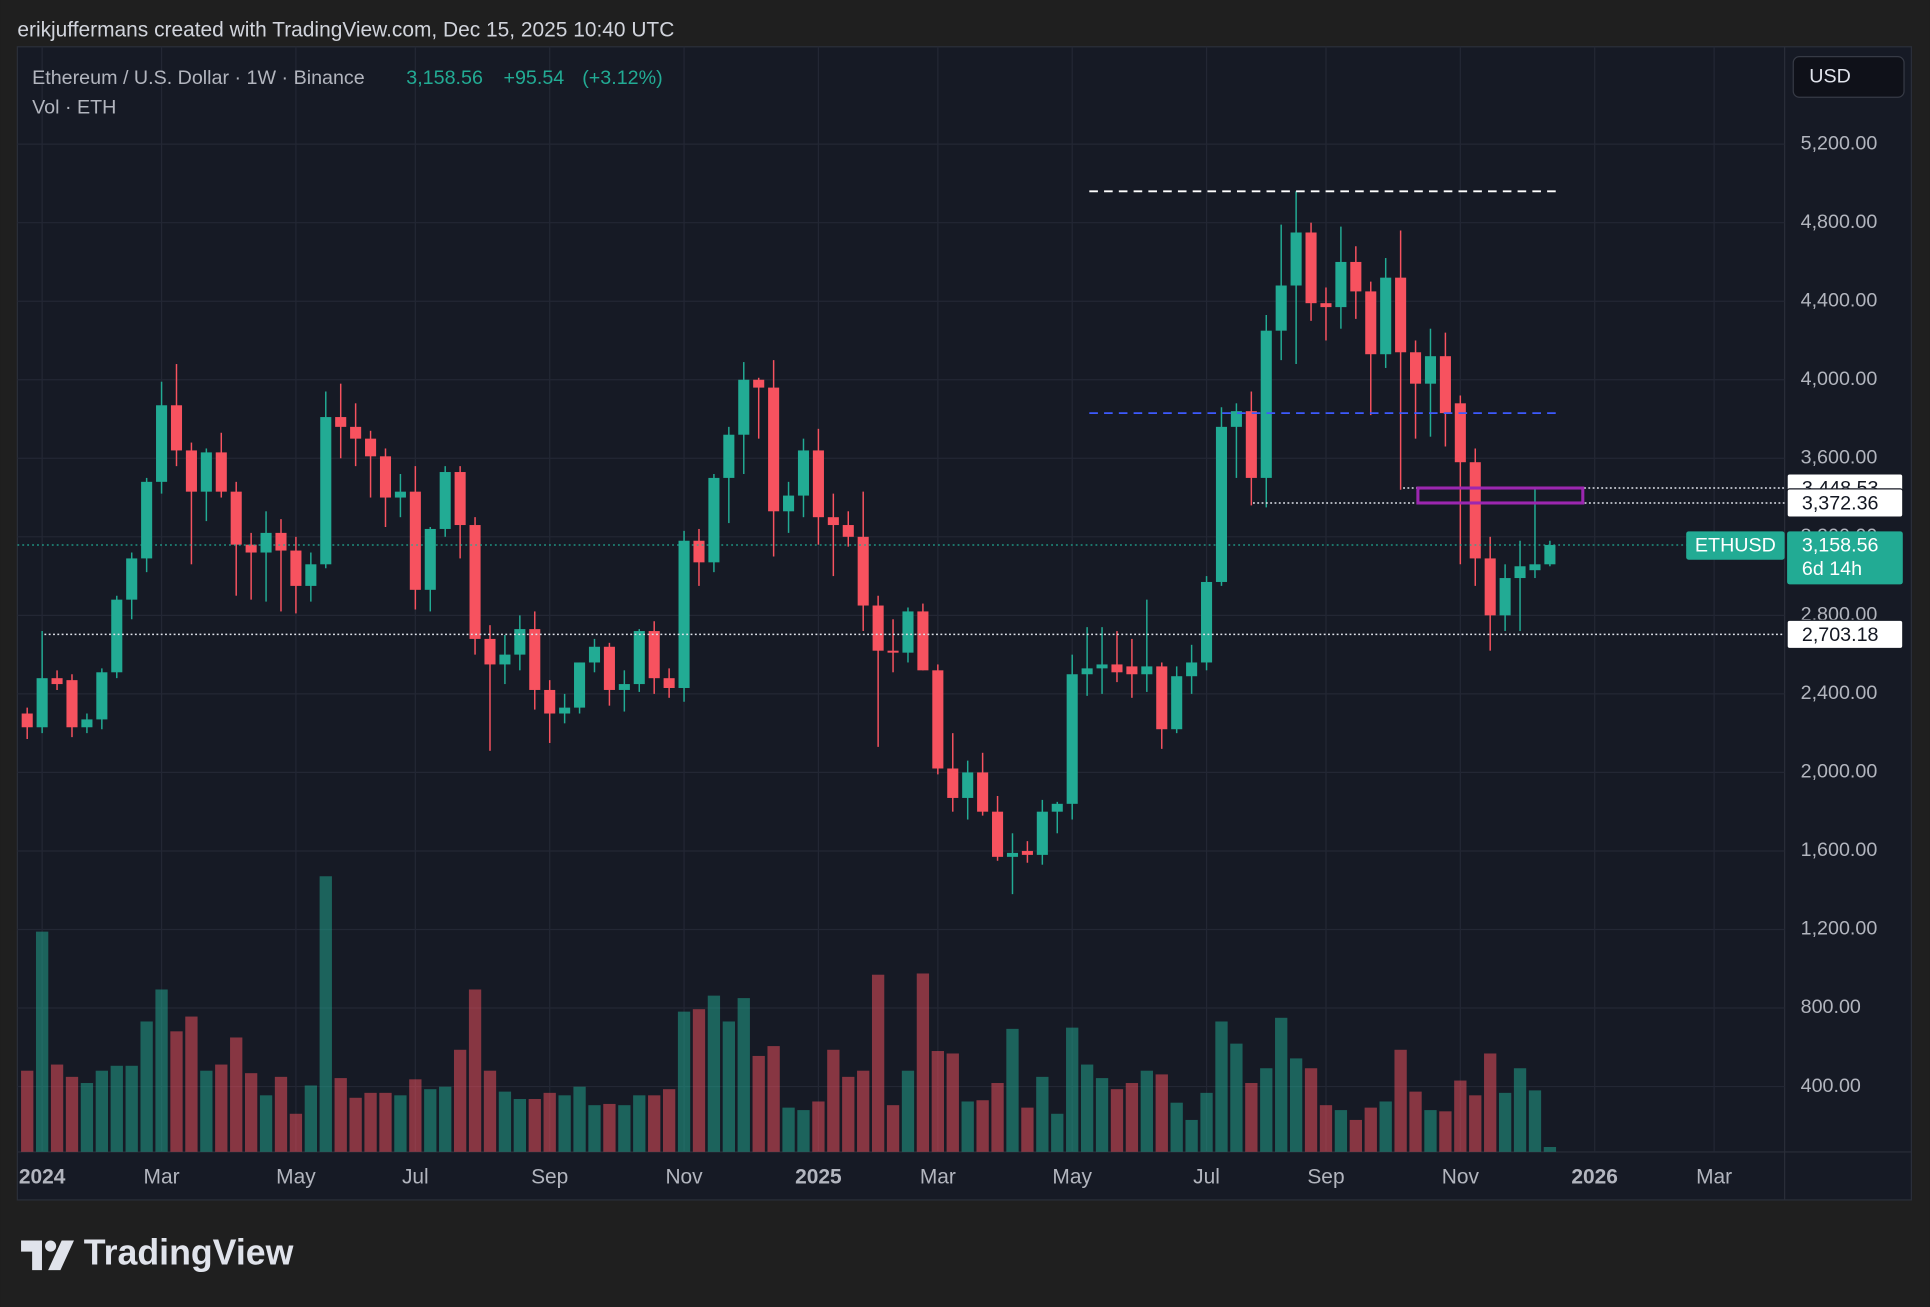 The height and width of the screenshot is (1307, 1930). What do you see at coordinates (1839, 772) in the screenshot?
I see `y-tick-label: 2,000.00` at bounding box center [1839, 772].